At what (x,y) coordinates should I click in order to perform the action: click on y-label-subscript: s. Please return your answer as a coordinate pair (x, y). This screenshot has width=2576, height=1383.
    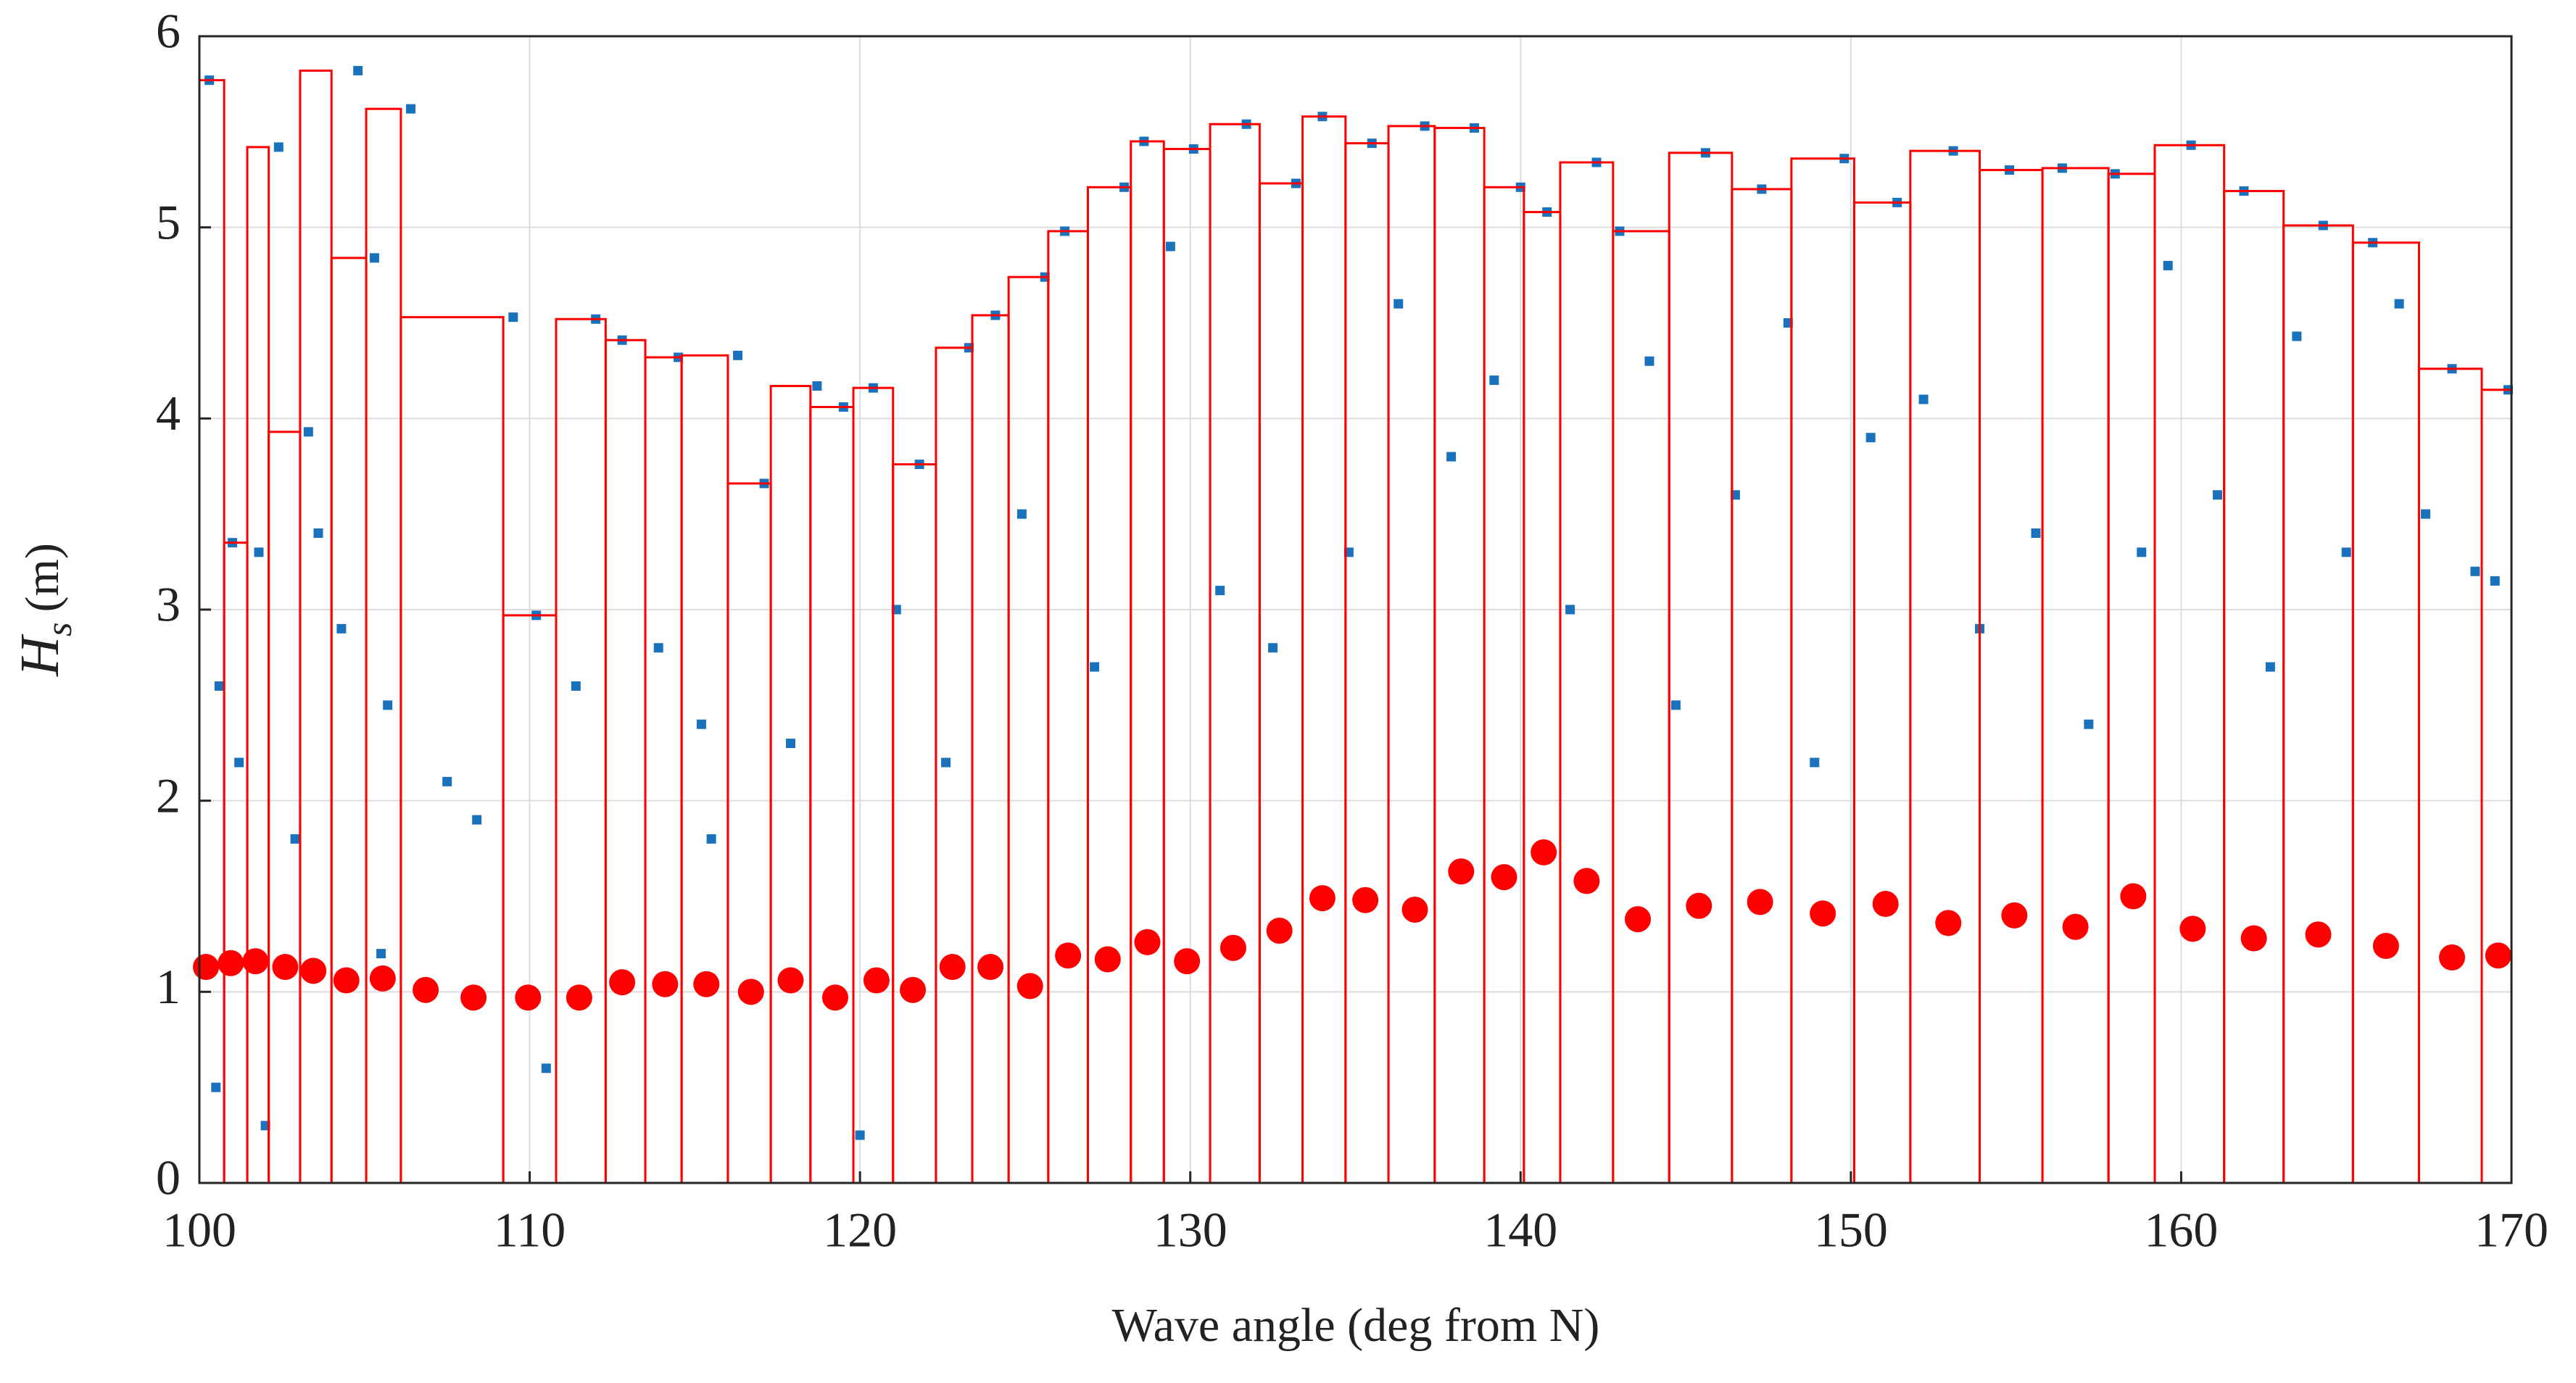
    Looking at the image, I should click on (59, 629).